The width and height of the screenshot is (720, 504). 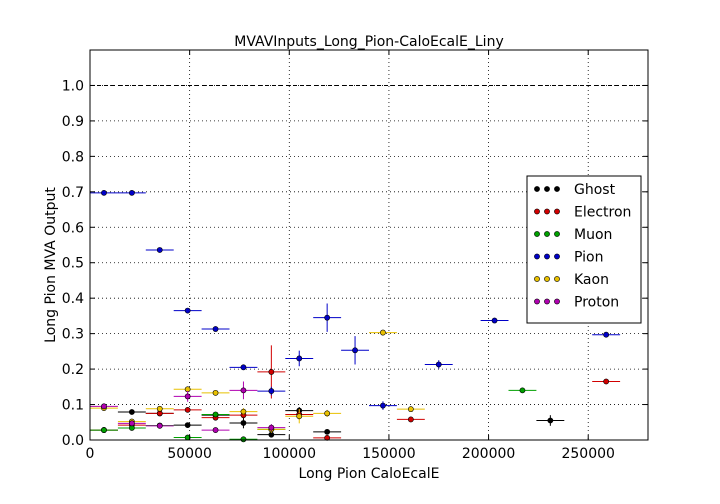 I want to click on y-tick-label: 0.7, so click(x=73, y=193).